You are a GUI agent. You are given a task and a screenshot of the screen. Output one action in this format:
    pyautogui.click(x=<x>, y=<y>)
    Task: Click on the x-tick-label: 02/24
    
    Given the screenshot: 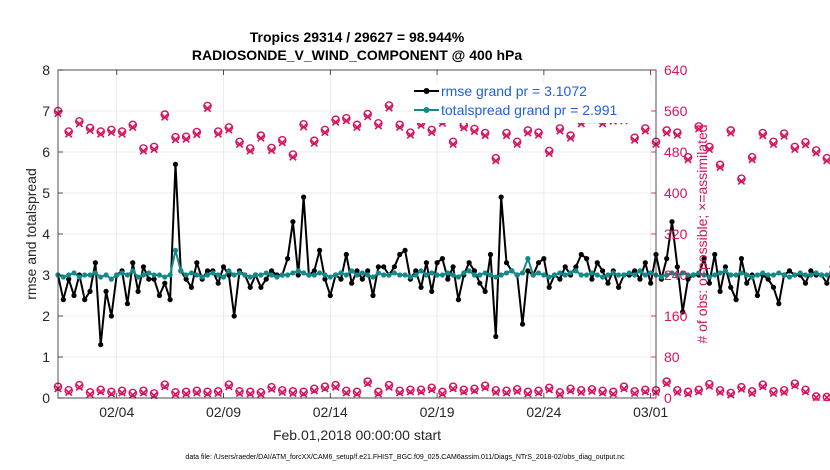 What is the action you would take?
    pyautogui.click(x=543, y=412)
    